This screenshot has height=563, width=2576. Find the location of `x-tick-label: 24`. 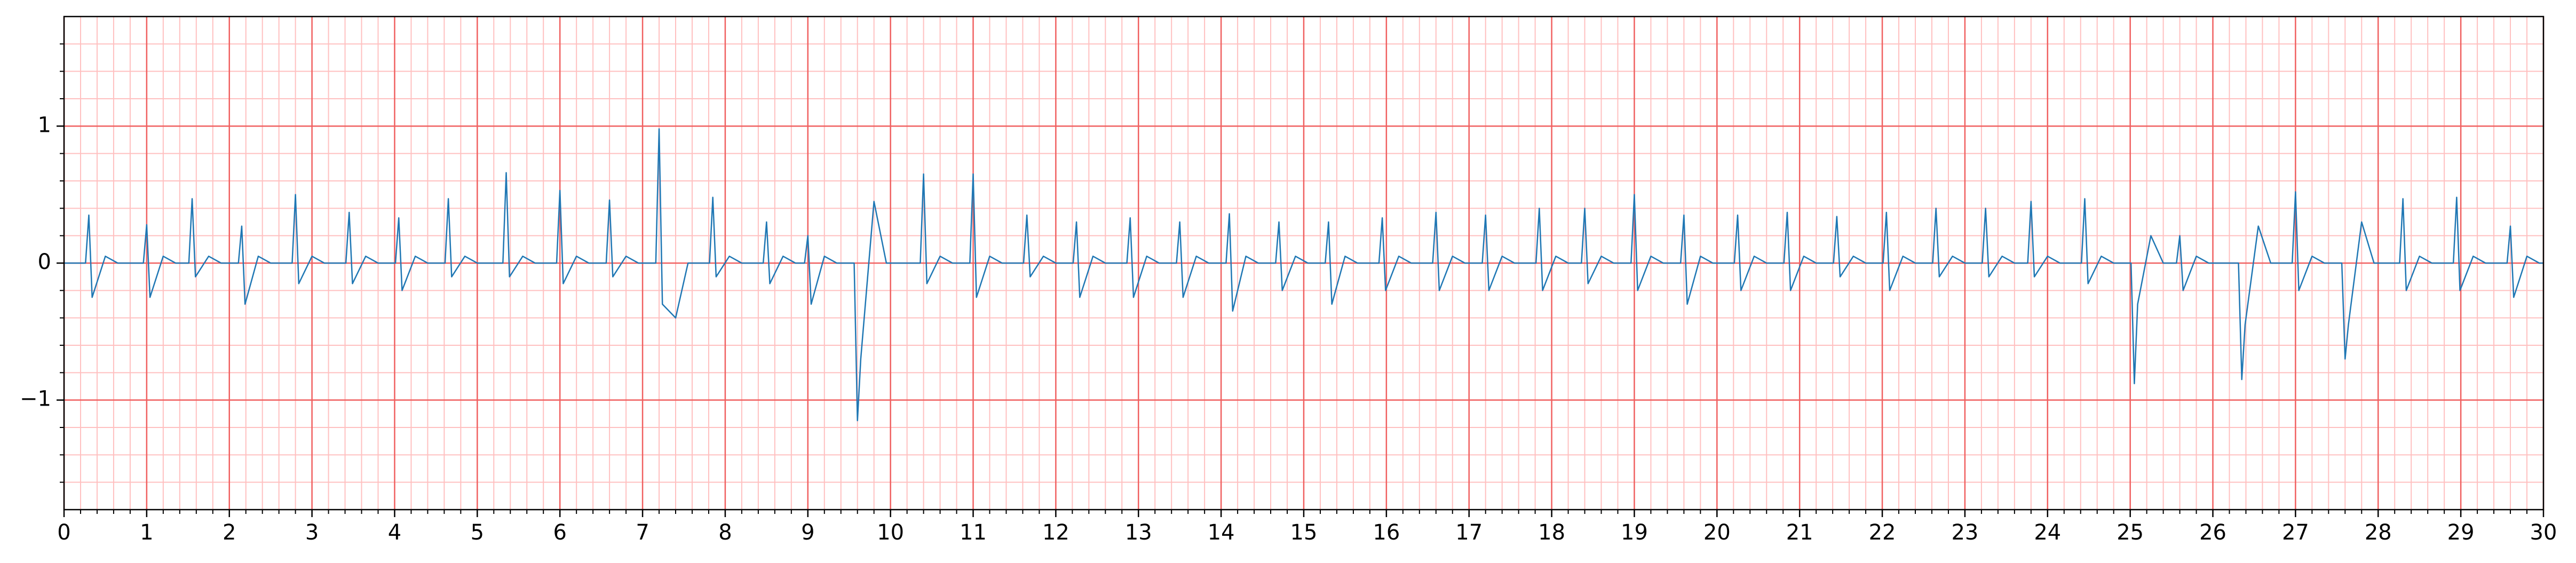

x-tick-label: 24 is located at coordinates (2047, 532).